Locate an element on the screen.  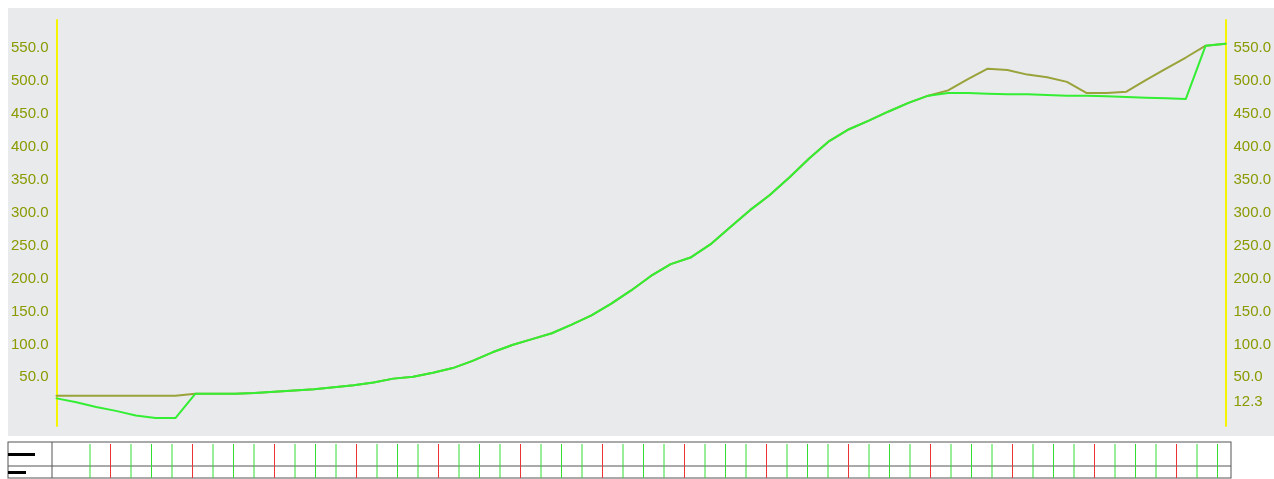
y-tick-label: 500.0 is located at coordinates (29, 80).